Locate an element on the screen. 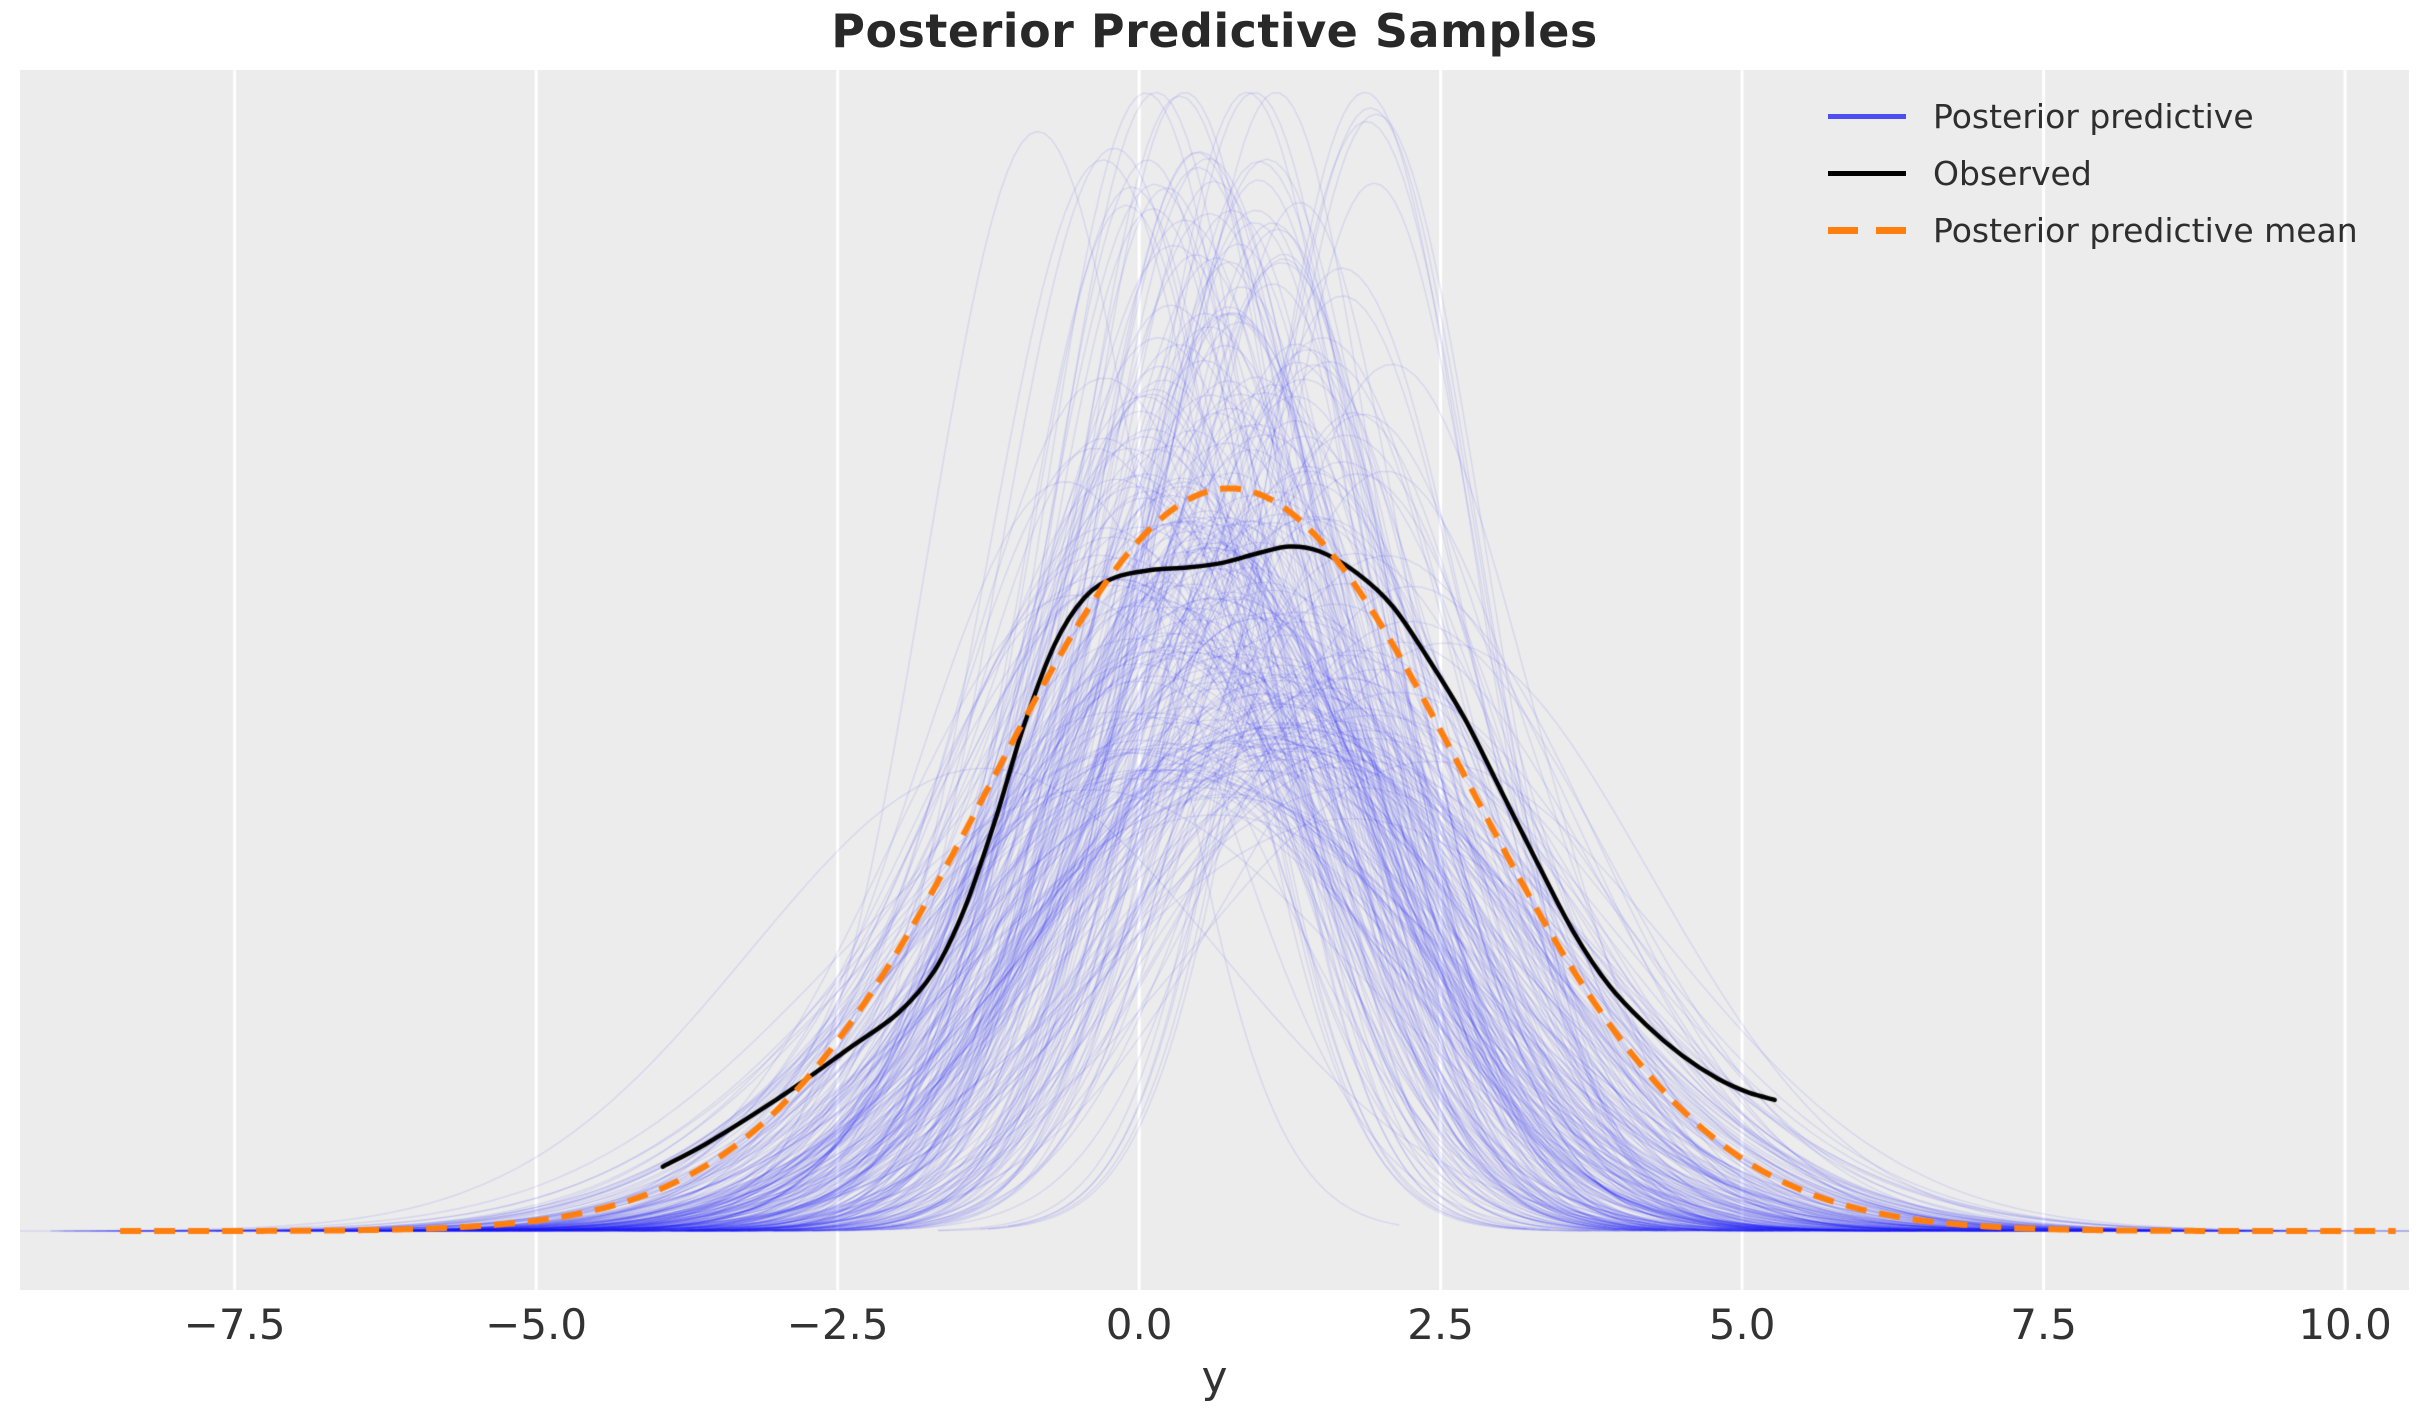 This screenshot has height=1423, width=2423. x-axis-label: y is located at coordinates (1214, 1377).